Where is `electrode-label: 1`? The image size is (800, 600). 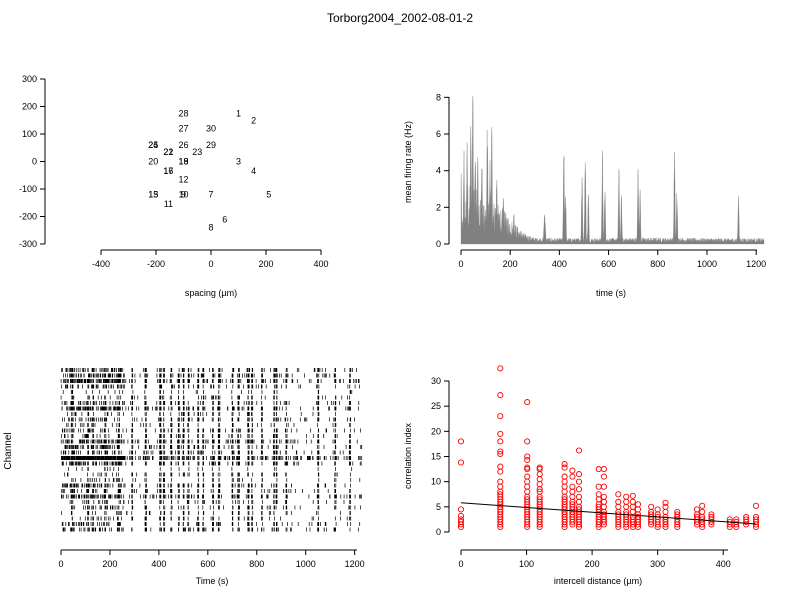
electrode-label: 1 is located at coordinates (238, 113).